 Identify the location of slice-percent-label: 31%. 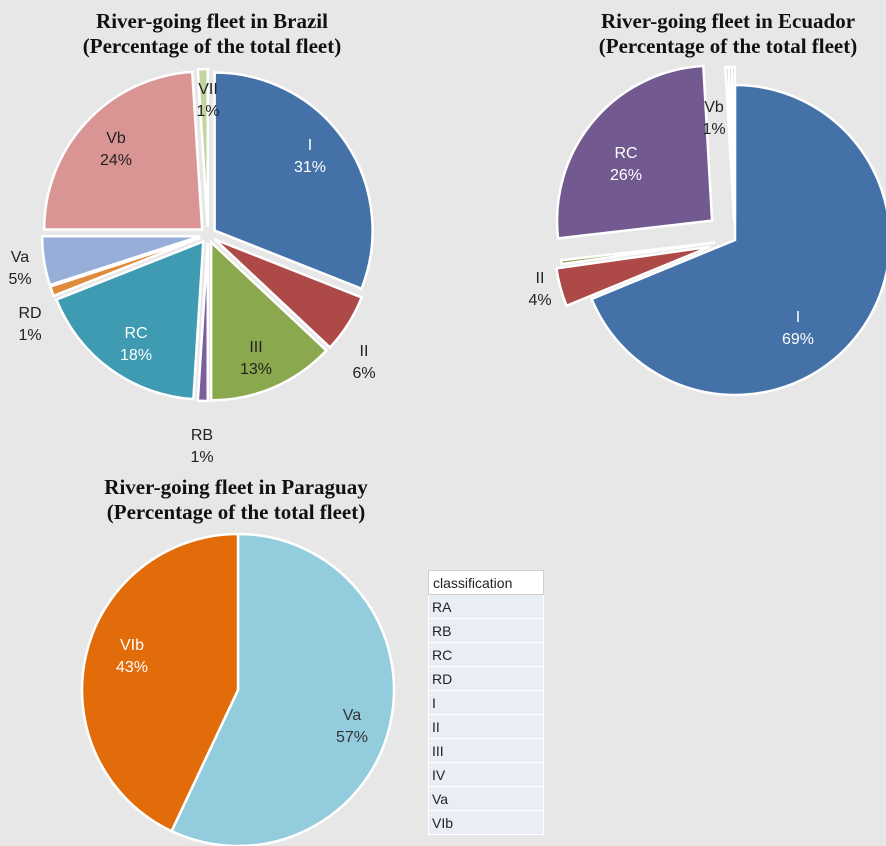
(310, 167).